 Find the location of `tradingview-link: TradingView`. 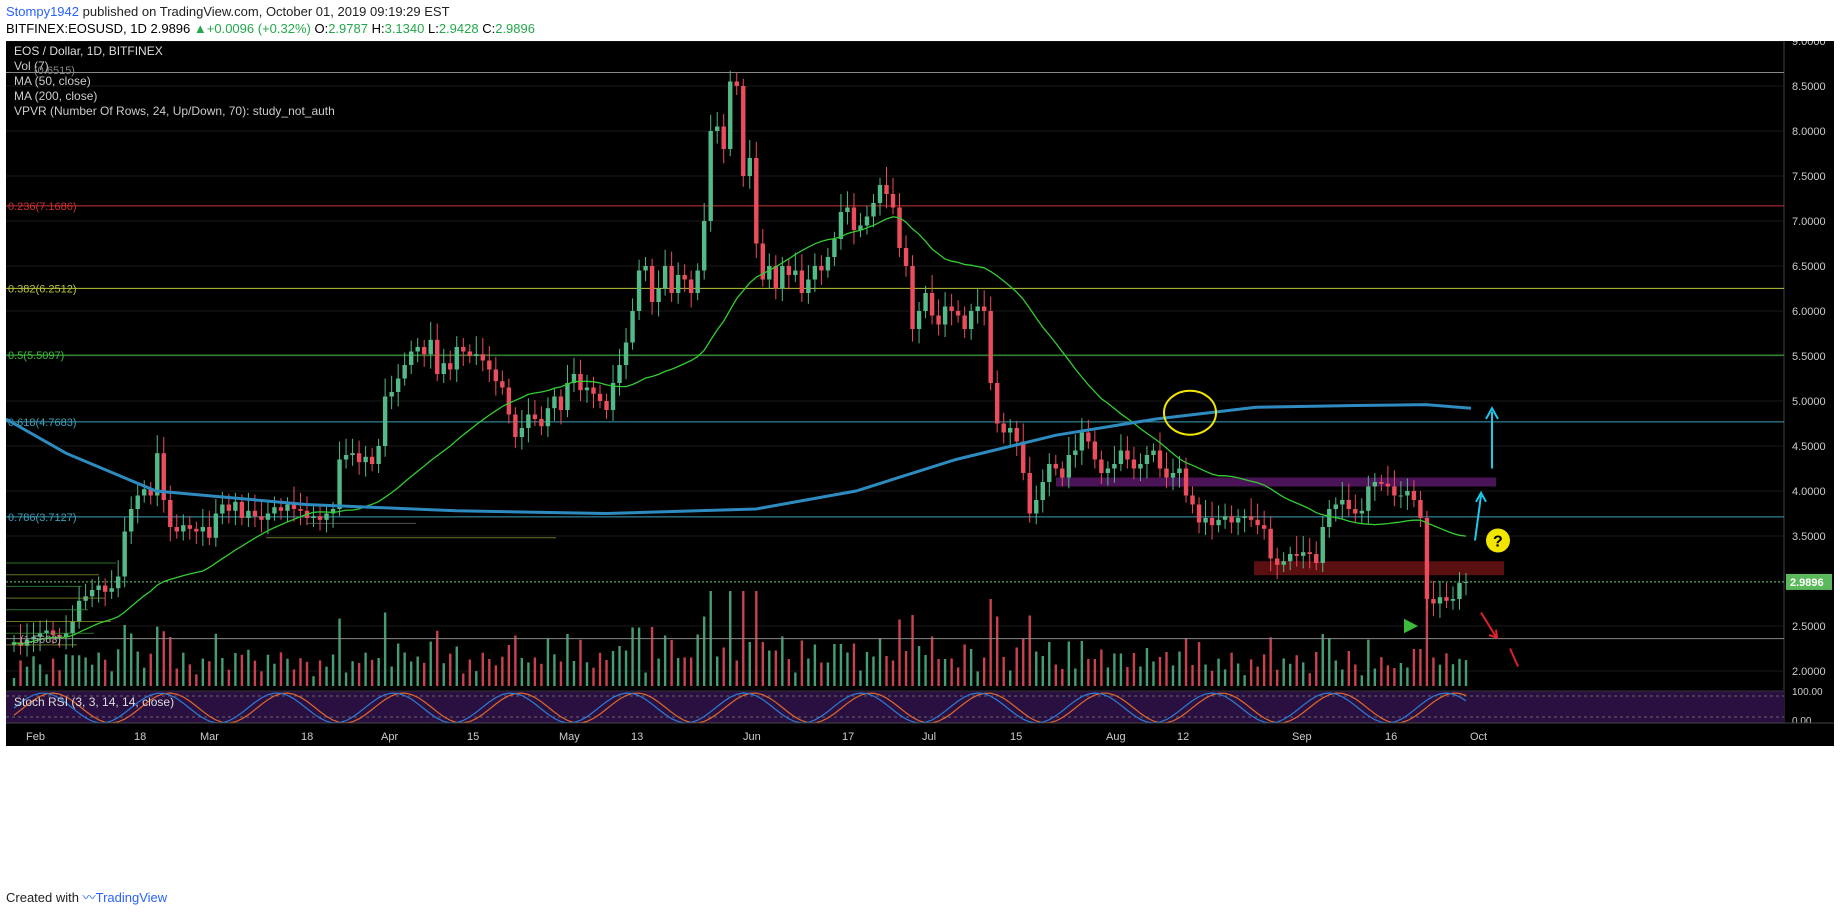

tradingview-link: TradingView is located at coordinates (131, 897).